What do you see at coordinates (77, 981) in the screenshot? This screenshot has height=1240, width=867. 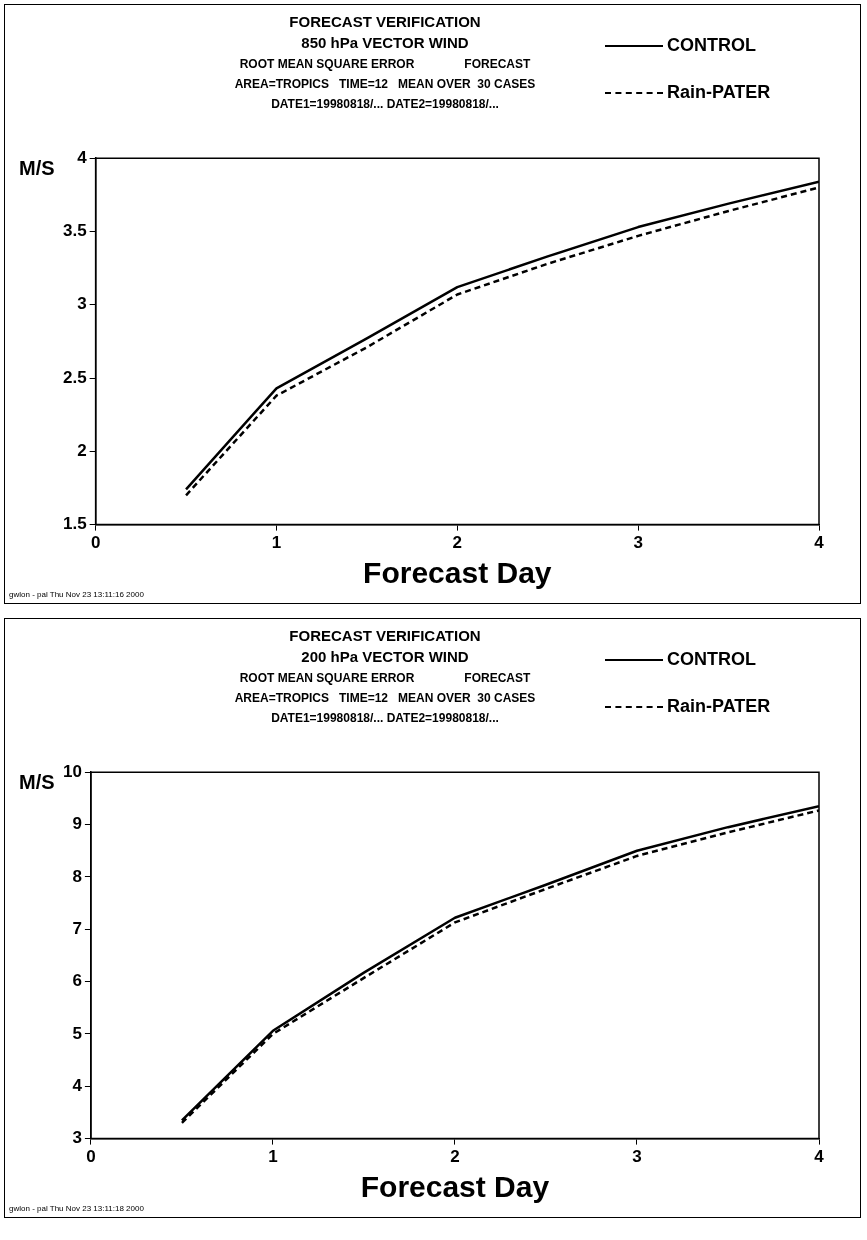 I see `y-tick-label: 6` at bounding box center [77, 981].